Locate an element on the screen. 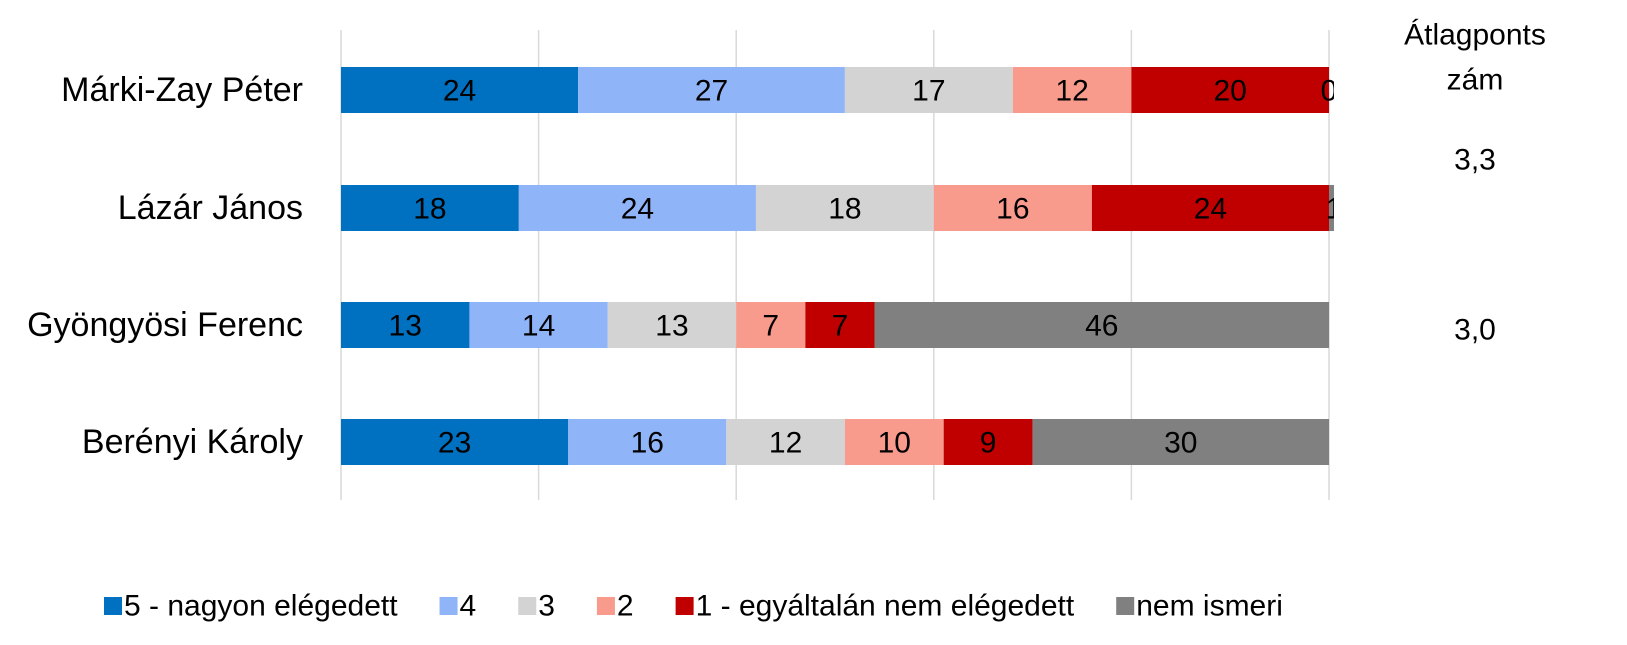 The image size is (1627, 645). data-label: 23 is located at coordinates (454, 443).